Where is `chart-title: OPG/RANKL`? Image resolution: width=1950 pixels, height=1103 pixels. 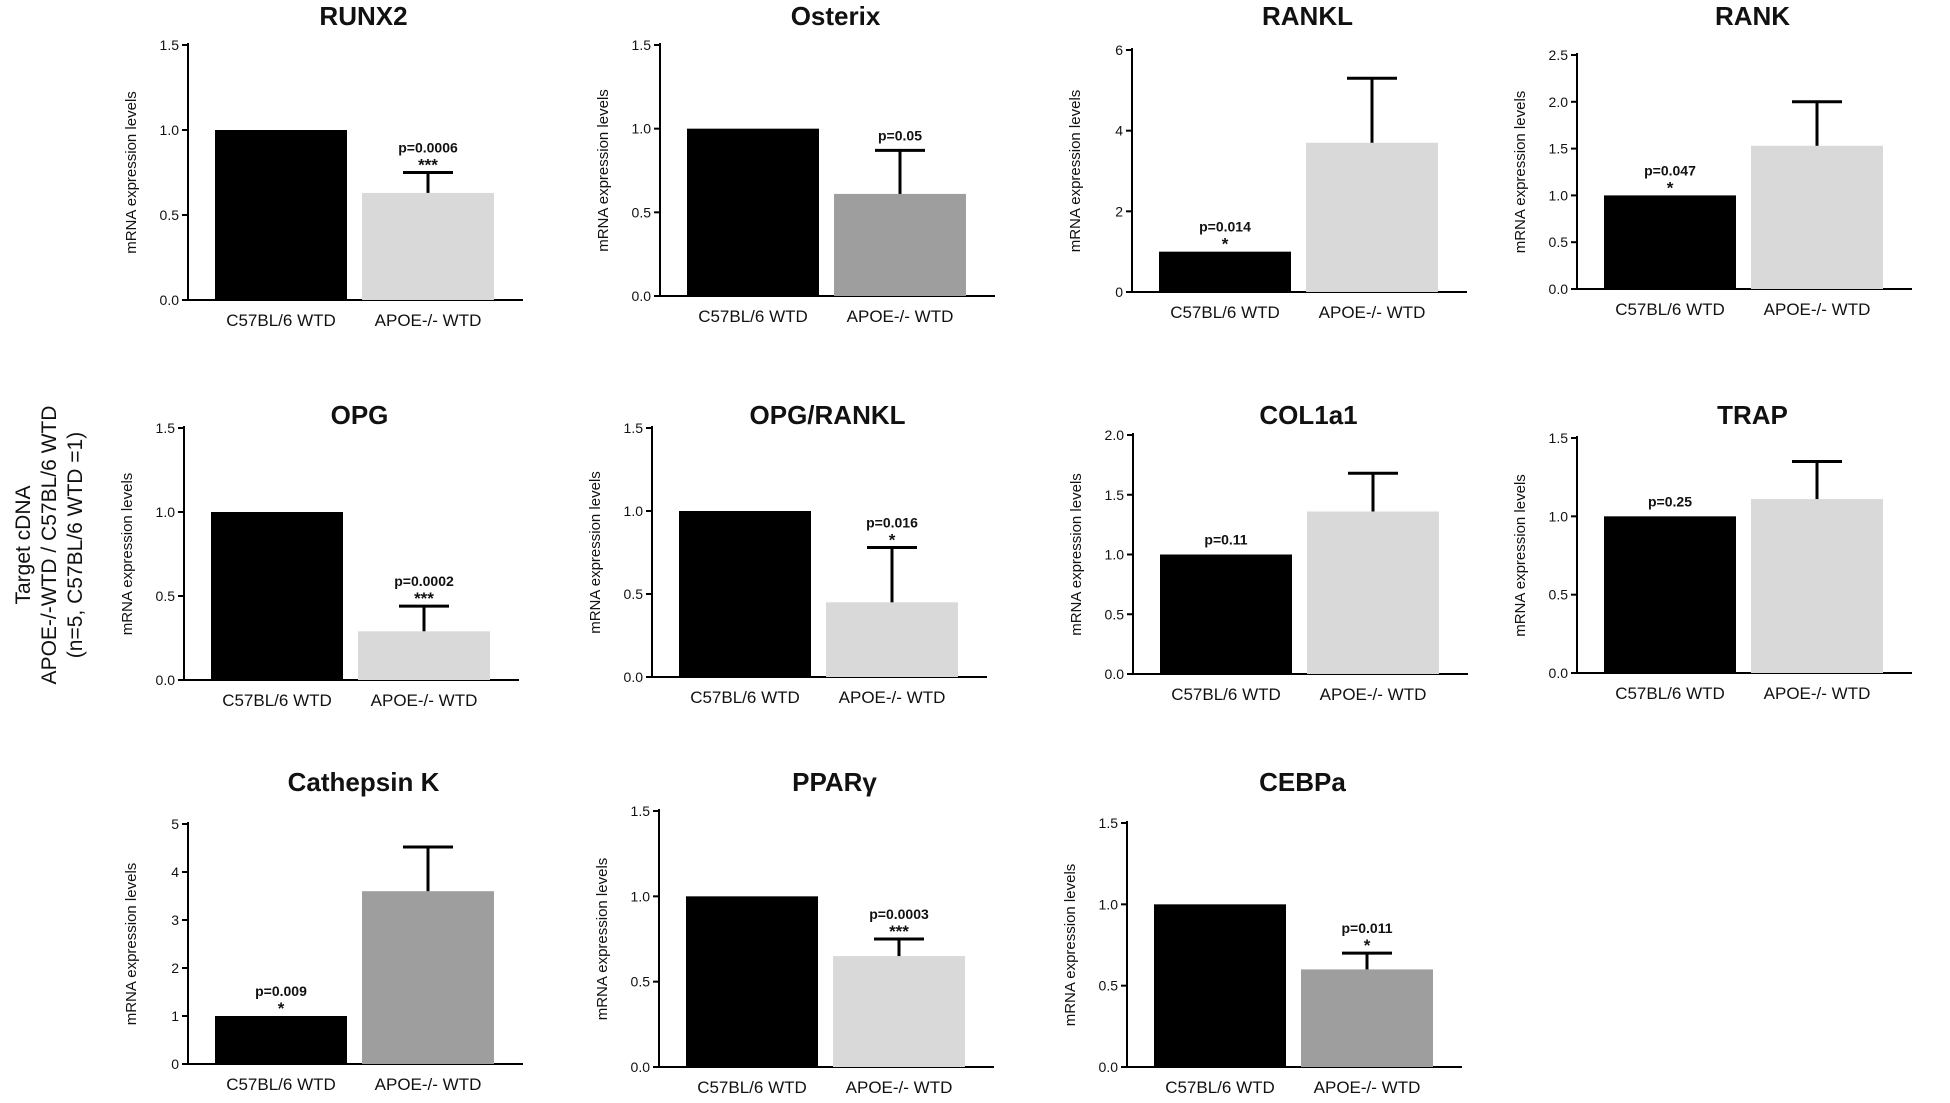
chart-title: OPG/RANKL is located at coordinates (828, 415).